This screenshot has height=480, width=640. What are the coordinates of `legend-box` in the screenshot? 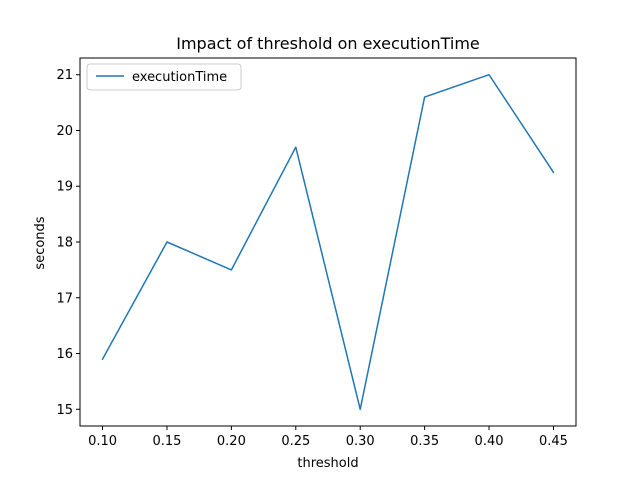 It's located at (164, 77).